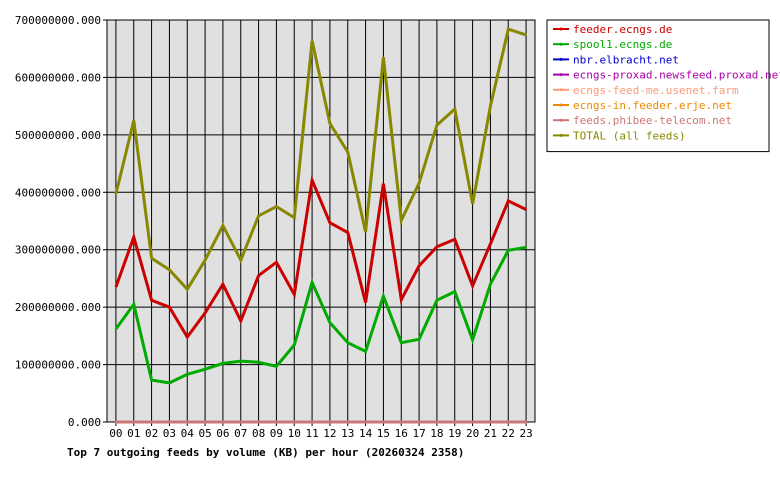 This screenshot has height=480, width=780. What do you see at coordinates (652, 105) in the screenshot?
I see `legend-label: ecngs-in.feeder.erje.net` at bounding box center [652, 105].